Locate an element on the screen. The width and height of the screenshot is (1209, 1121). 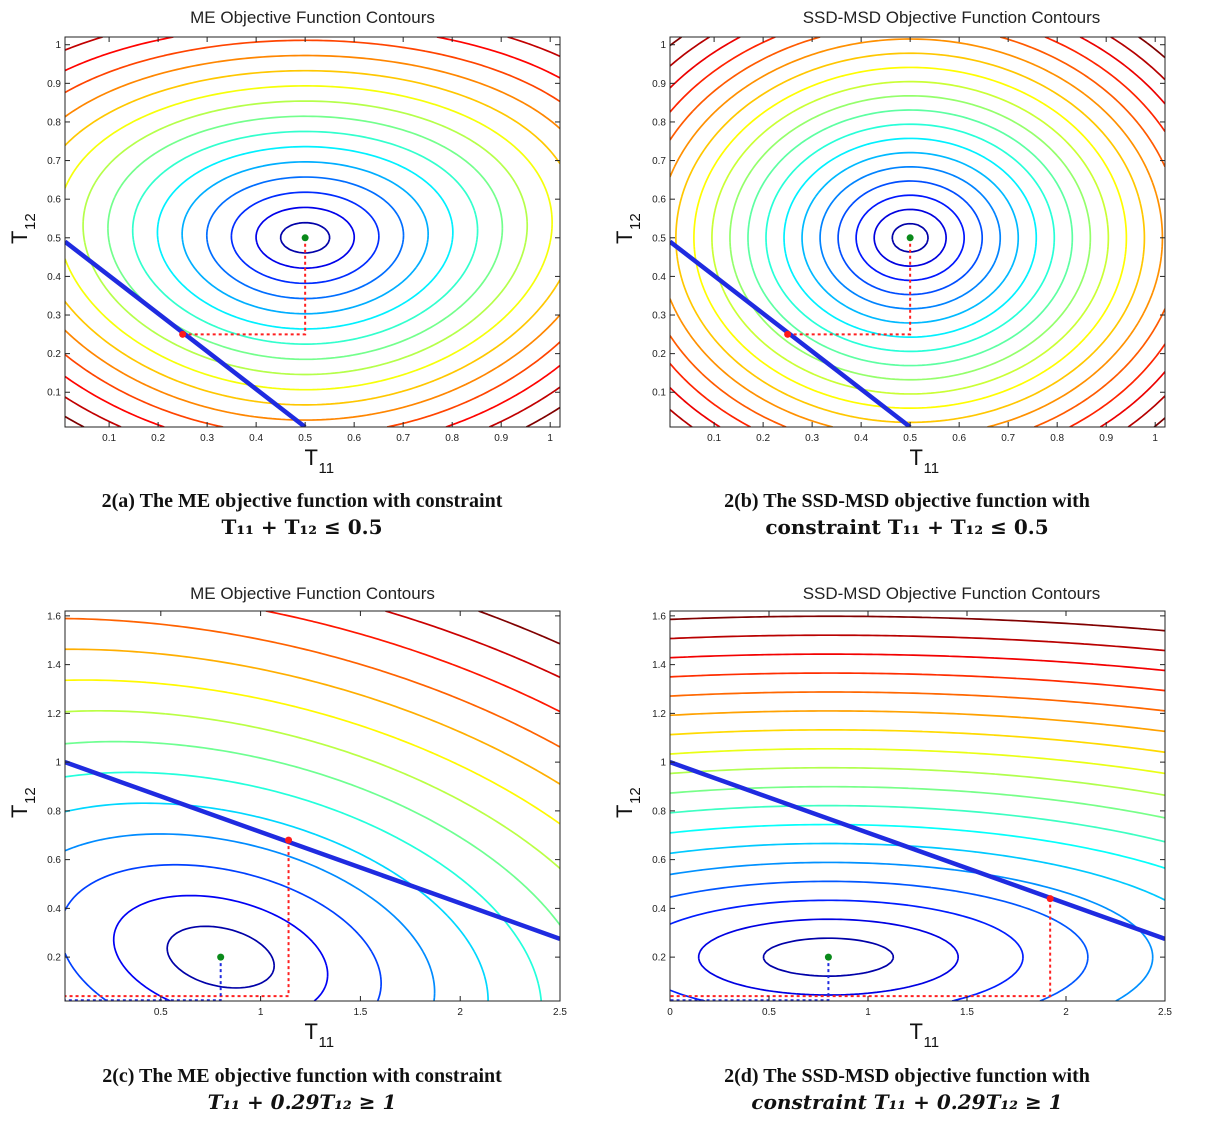
x-tick-label: 0.1 is located at coordinates (714, 438).